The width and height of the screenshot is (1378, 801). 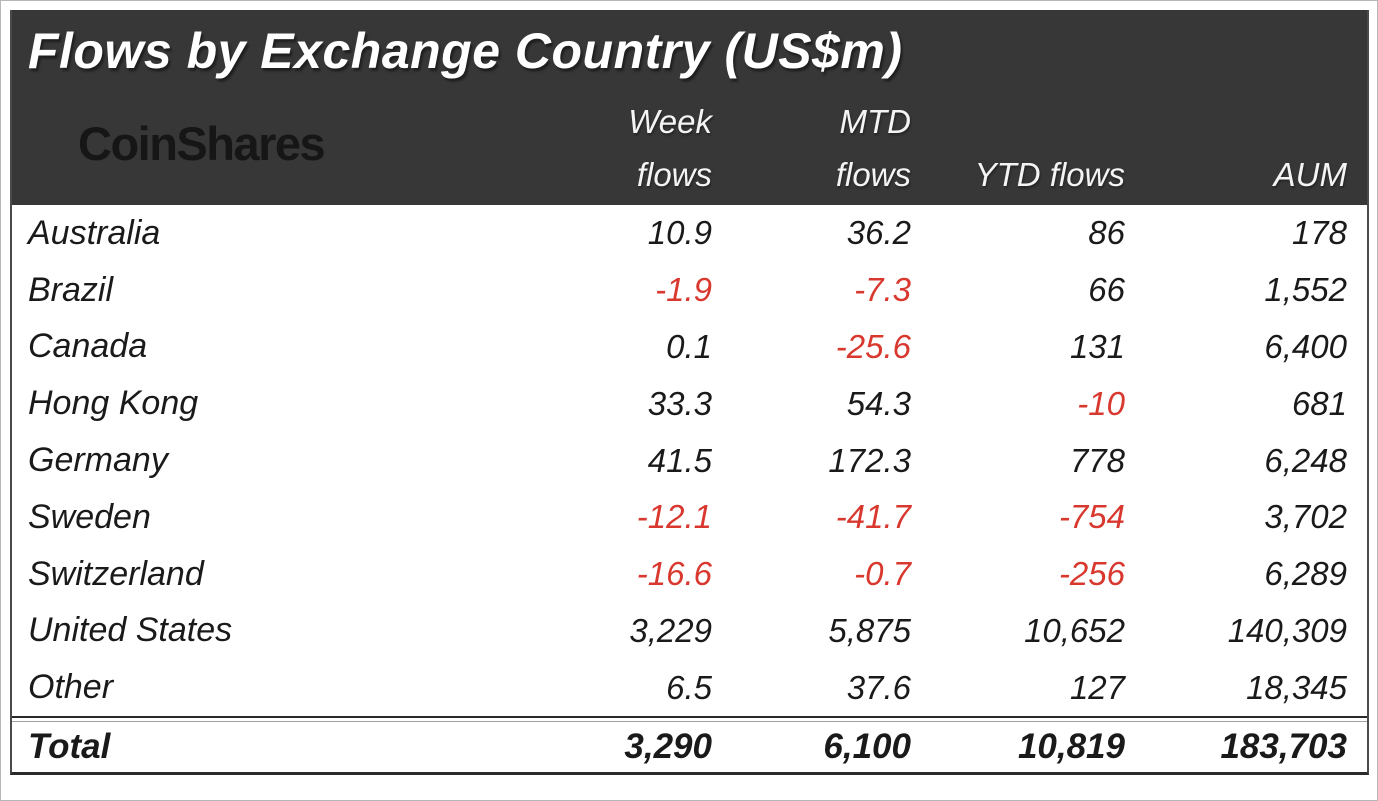 What do you see at coordinates (674, 174) in the screenshot?
I see `column-header-week-line2: flows` at bounding box center [674, 174].